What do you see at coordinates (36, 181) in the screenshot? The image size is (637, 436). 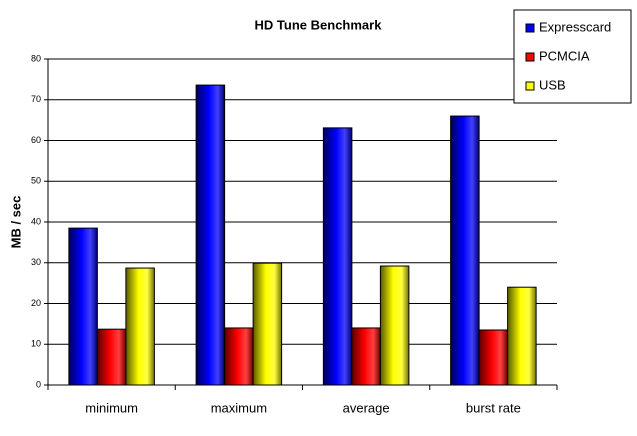 I see `y-tick-label: 50` at bounding box center [36, 181].